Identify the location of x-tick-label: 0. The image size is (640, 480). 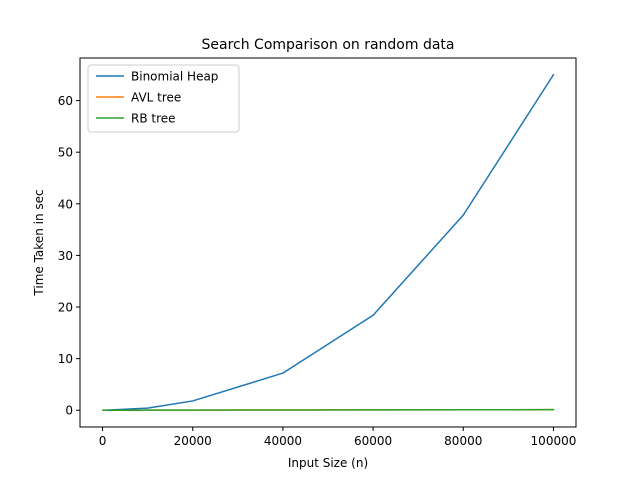
(103, 441).